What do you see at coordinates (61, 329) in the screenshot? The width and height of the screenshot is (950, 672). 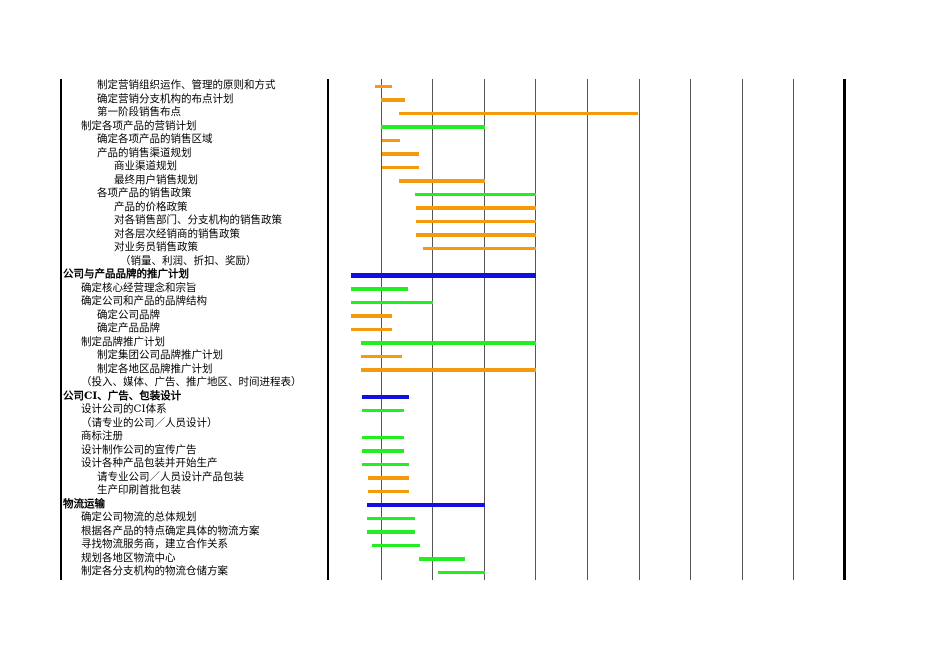 I see `left-border-line` at bounding box center [61, 329].